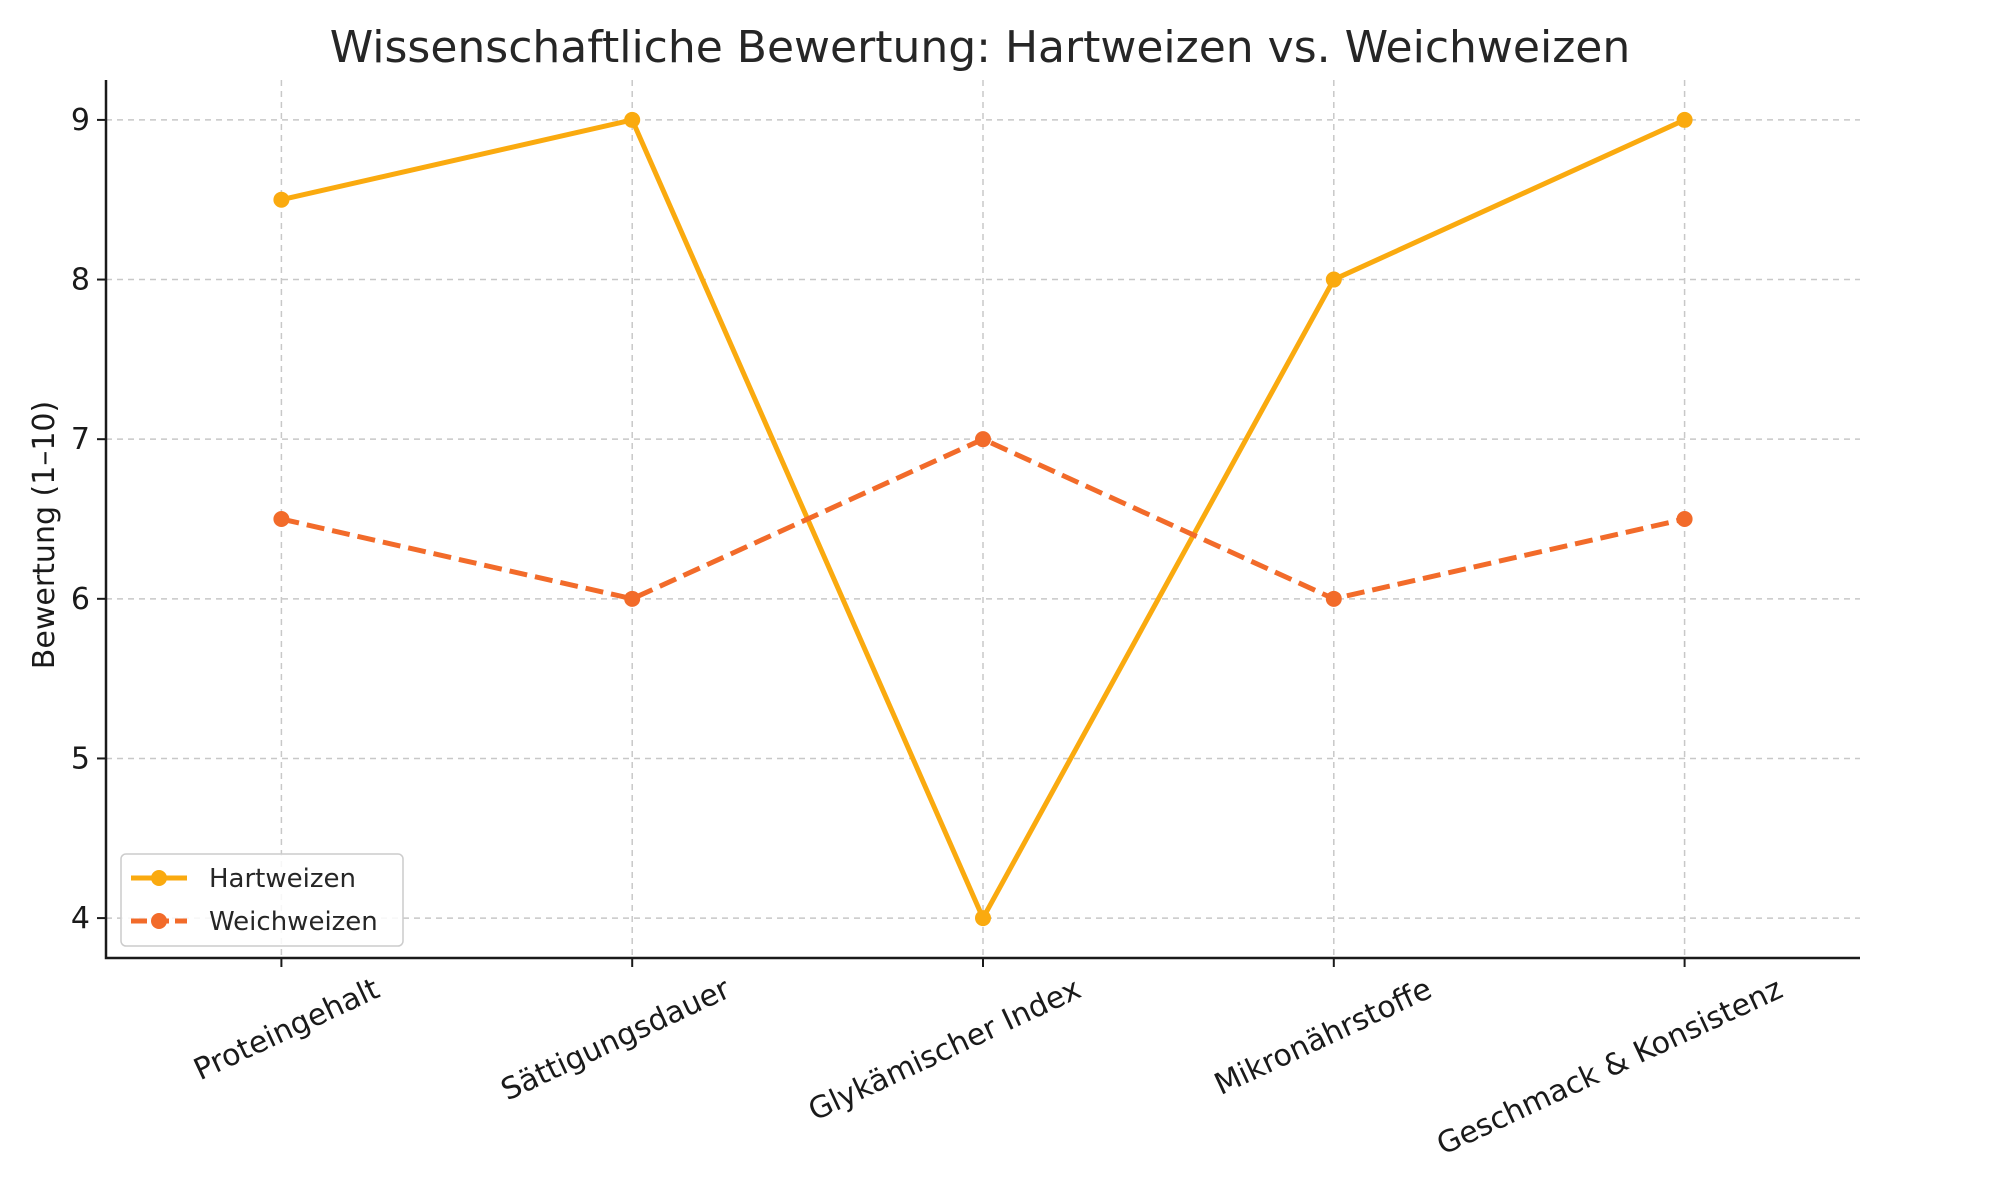  I want to click on legend-label: Weichweizen, so click(293, 922).